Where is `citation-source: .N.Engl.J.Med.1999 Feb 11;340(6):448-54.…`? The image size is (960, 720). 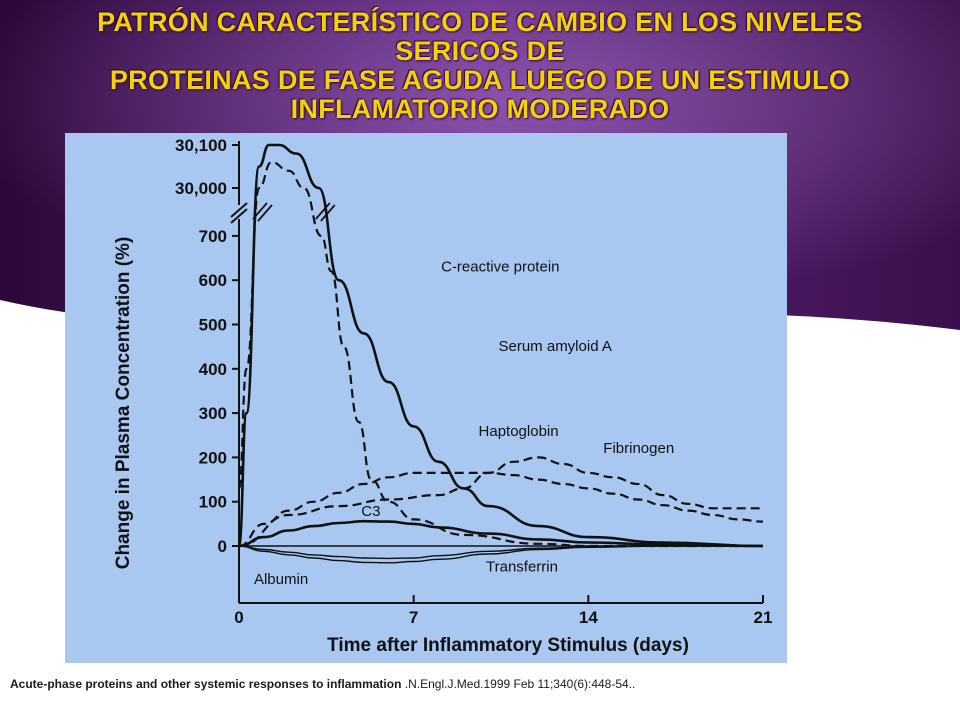
citation-source: .N.Engl.J.Med.1999 Feb 11;340(6):448-54.… is located at coordinates (518, 684).